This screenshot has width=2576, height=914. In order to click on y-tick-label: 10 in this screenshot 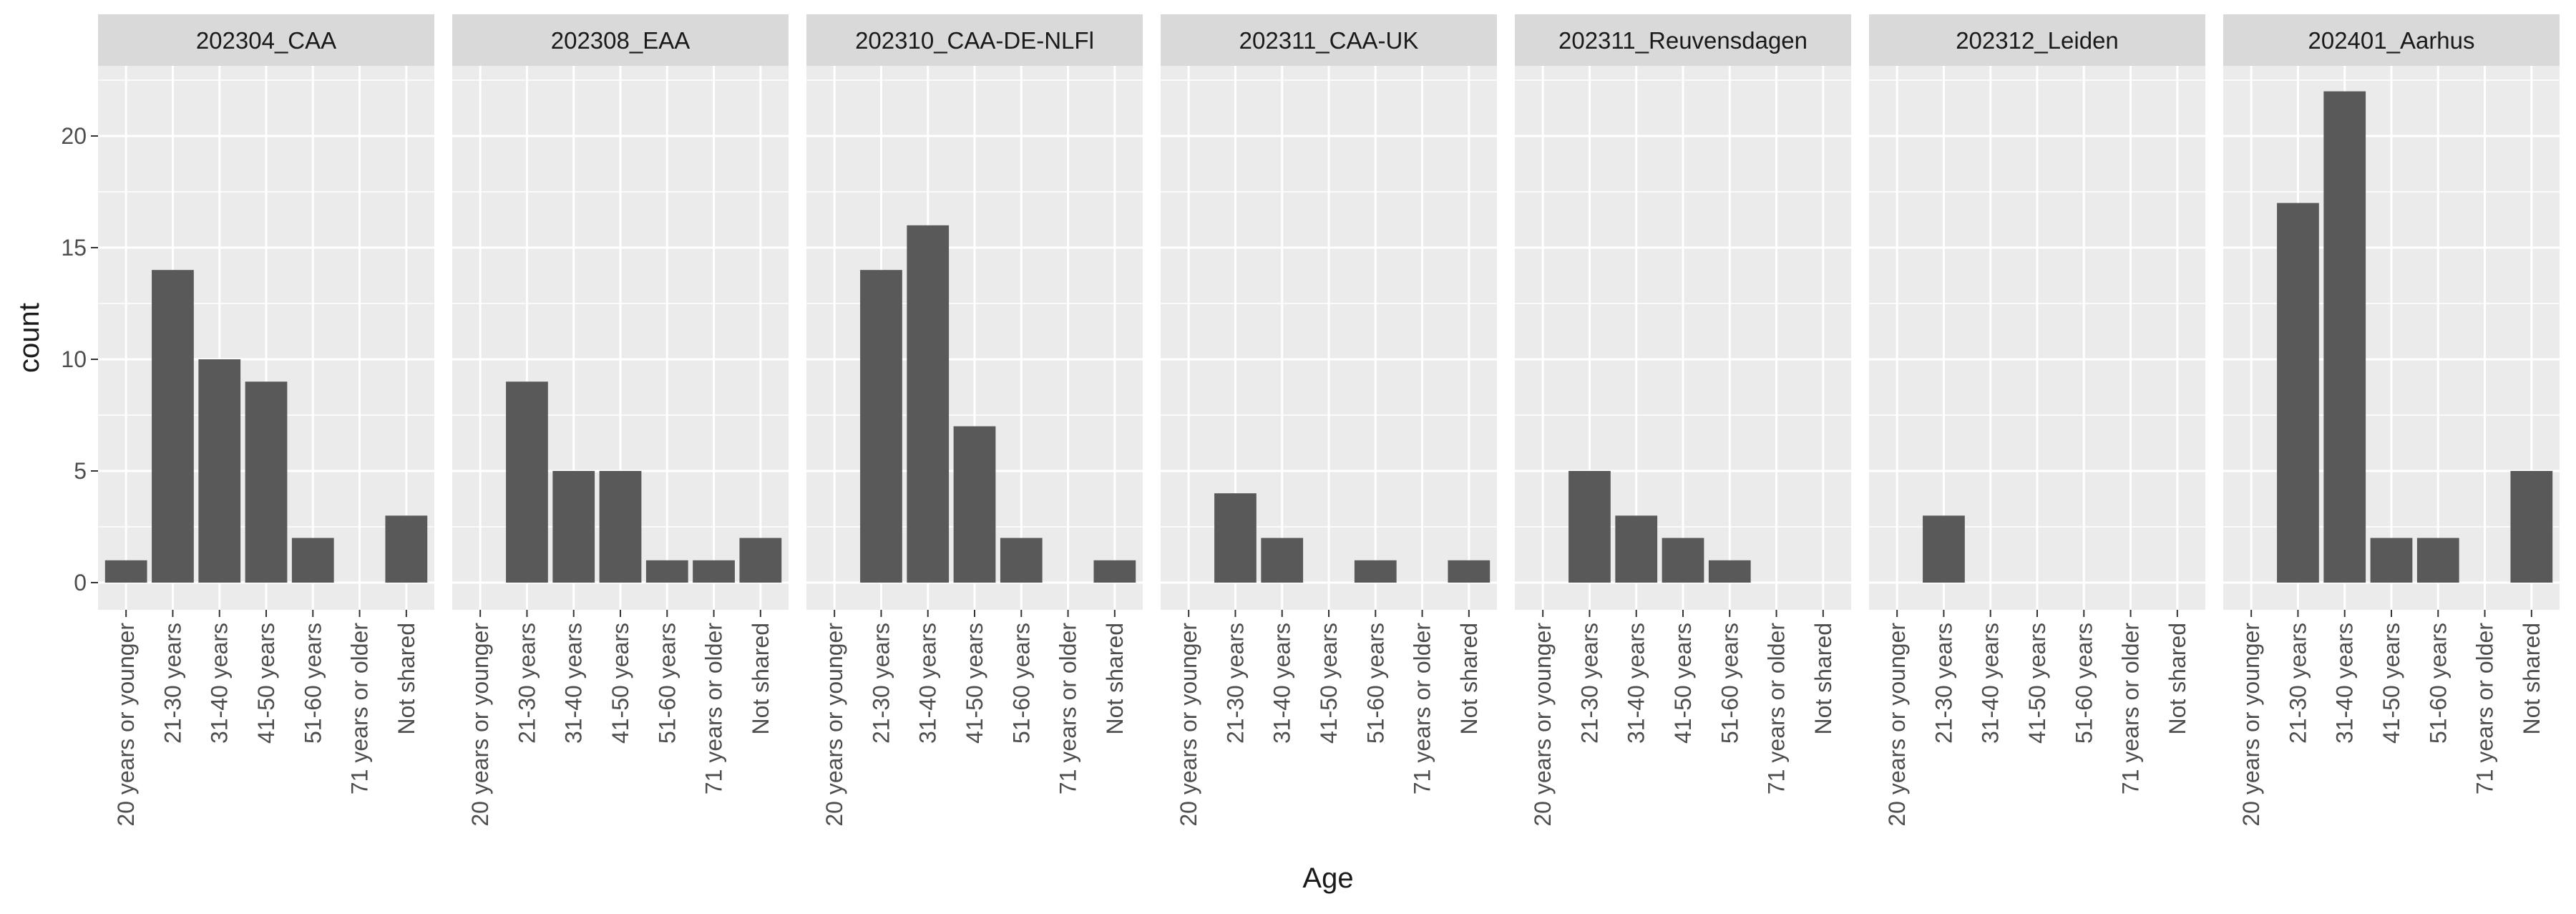, I will do `click(74, 359)`.